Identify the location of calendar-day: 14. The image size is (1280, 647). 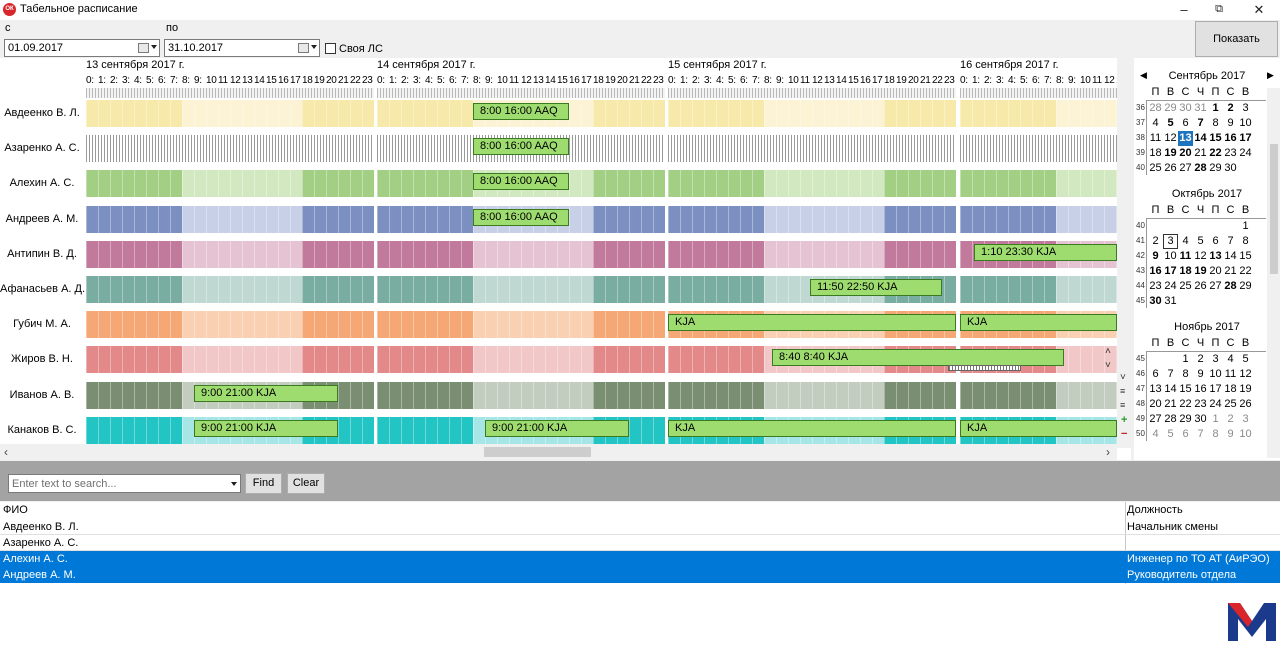
(1200, 138).